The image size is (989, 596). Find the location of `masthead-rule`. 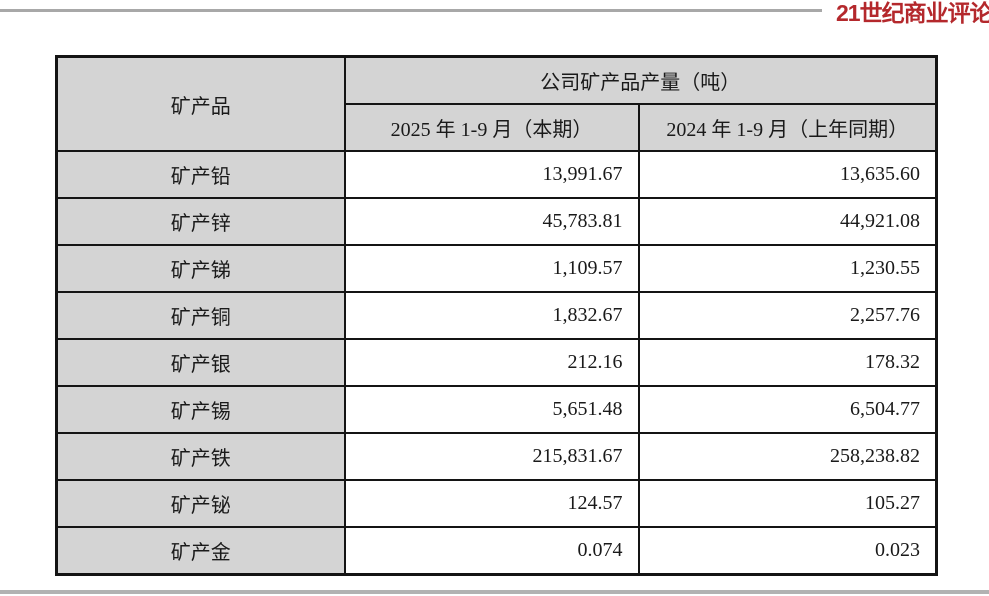

masthead-rule is located at coordinates (411, 10).